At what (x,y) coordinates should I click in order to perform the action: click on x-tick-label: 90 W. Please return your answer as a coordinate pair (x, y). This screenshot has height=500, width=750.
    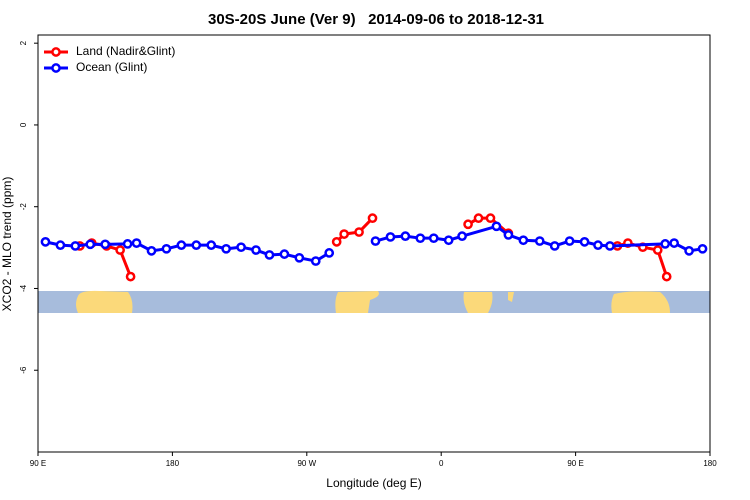
    Looking at the image, I should click on (306, 463).